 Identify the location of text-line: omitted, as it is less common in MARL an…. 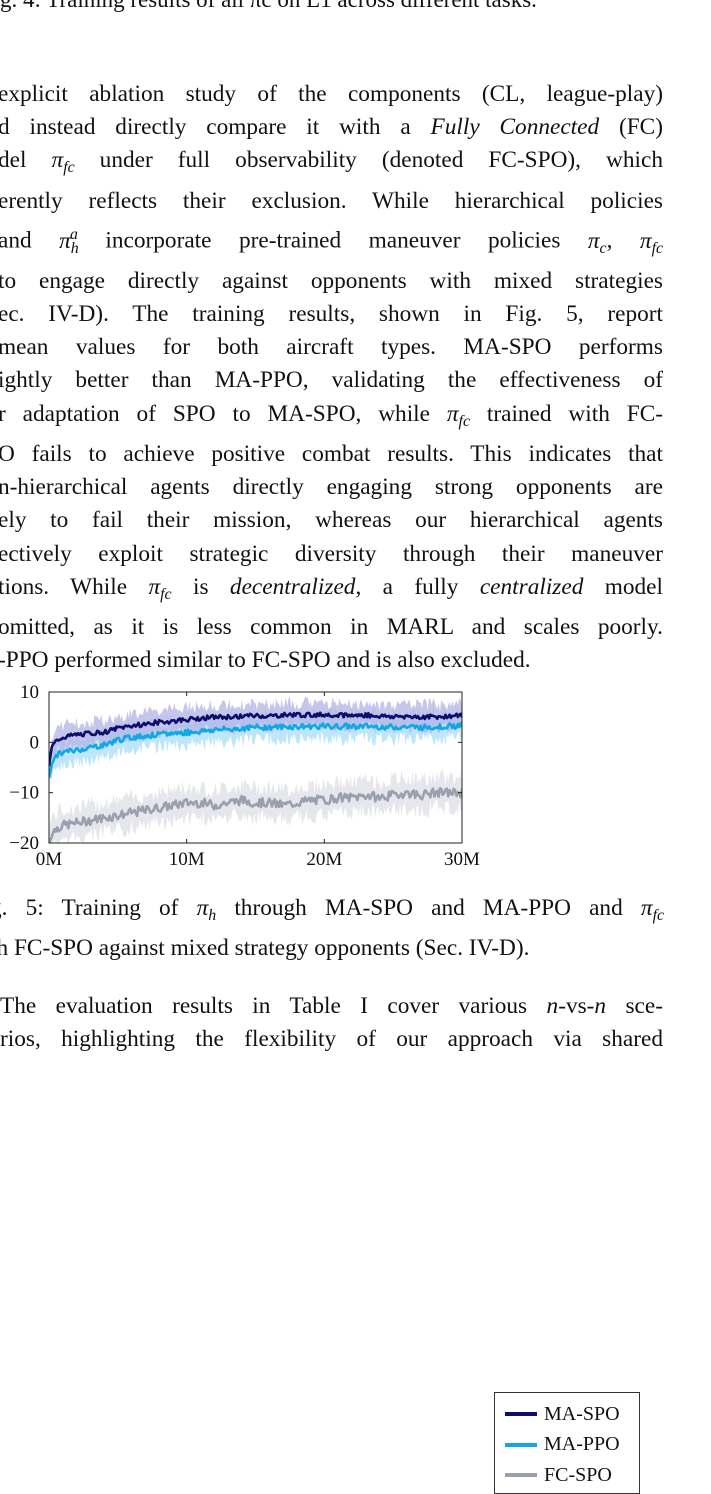
(331, 627).